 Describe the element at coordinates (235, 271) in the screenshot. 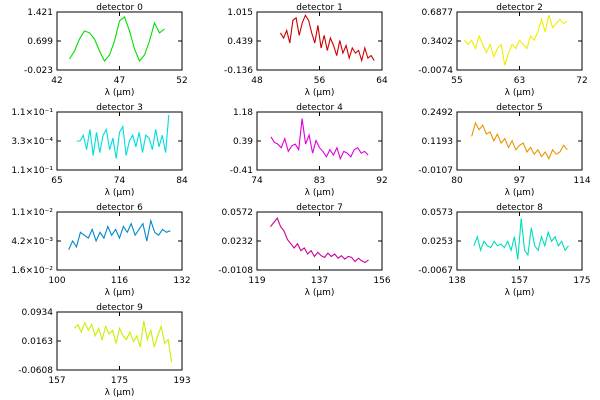

I see `y-tick-label: -0.0108` at that location.